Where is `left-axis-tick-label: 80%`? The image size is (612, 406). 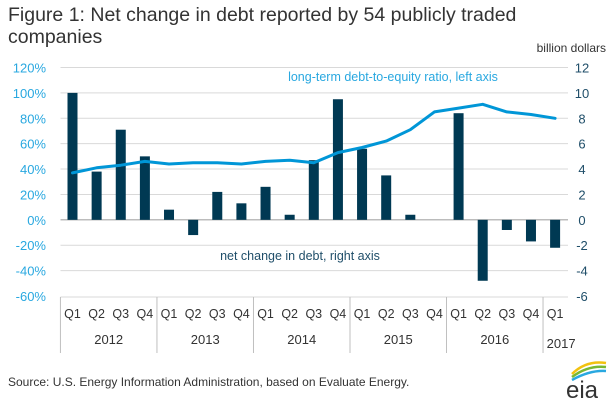
left-axis-tick-label: 80% is located at coordinates (33, 118).